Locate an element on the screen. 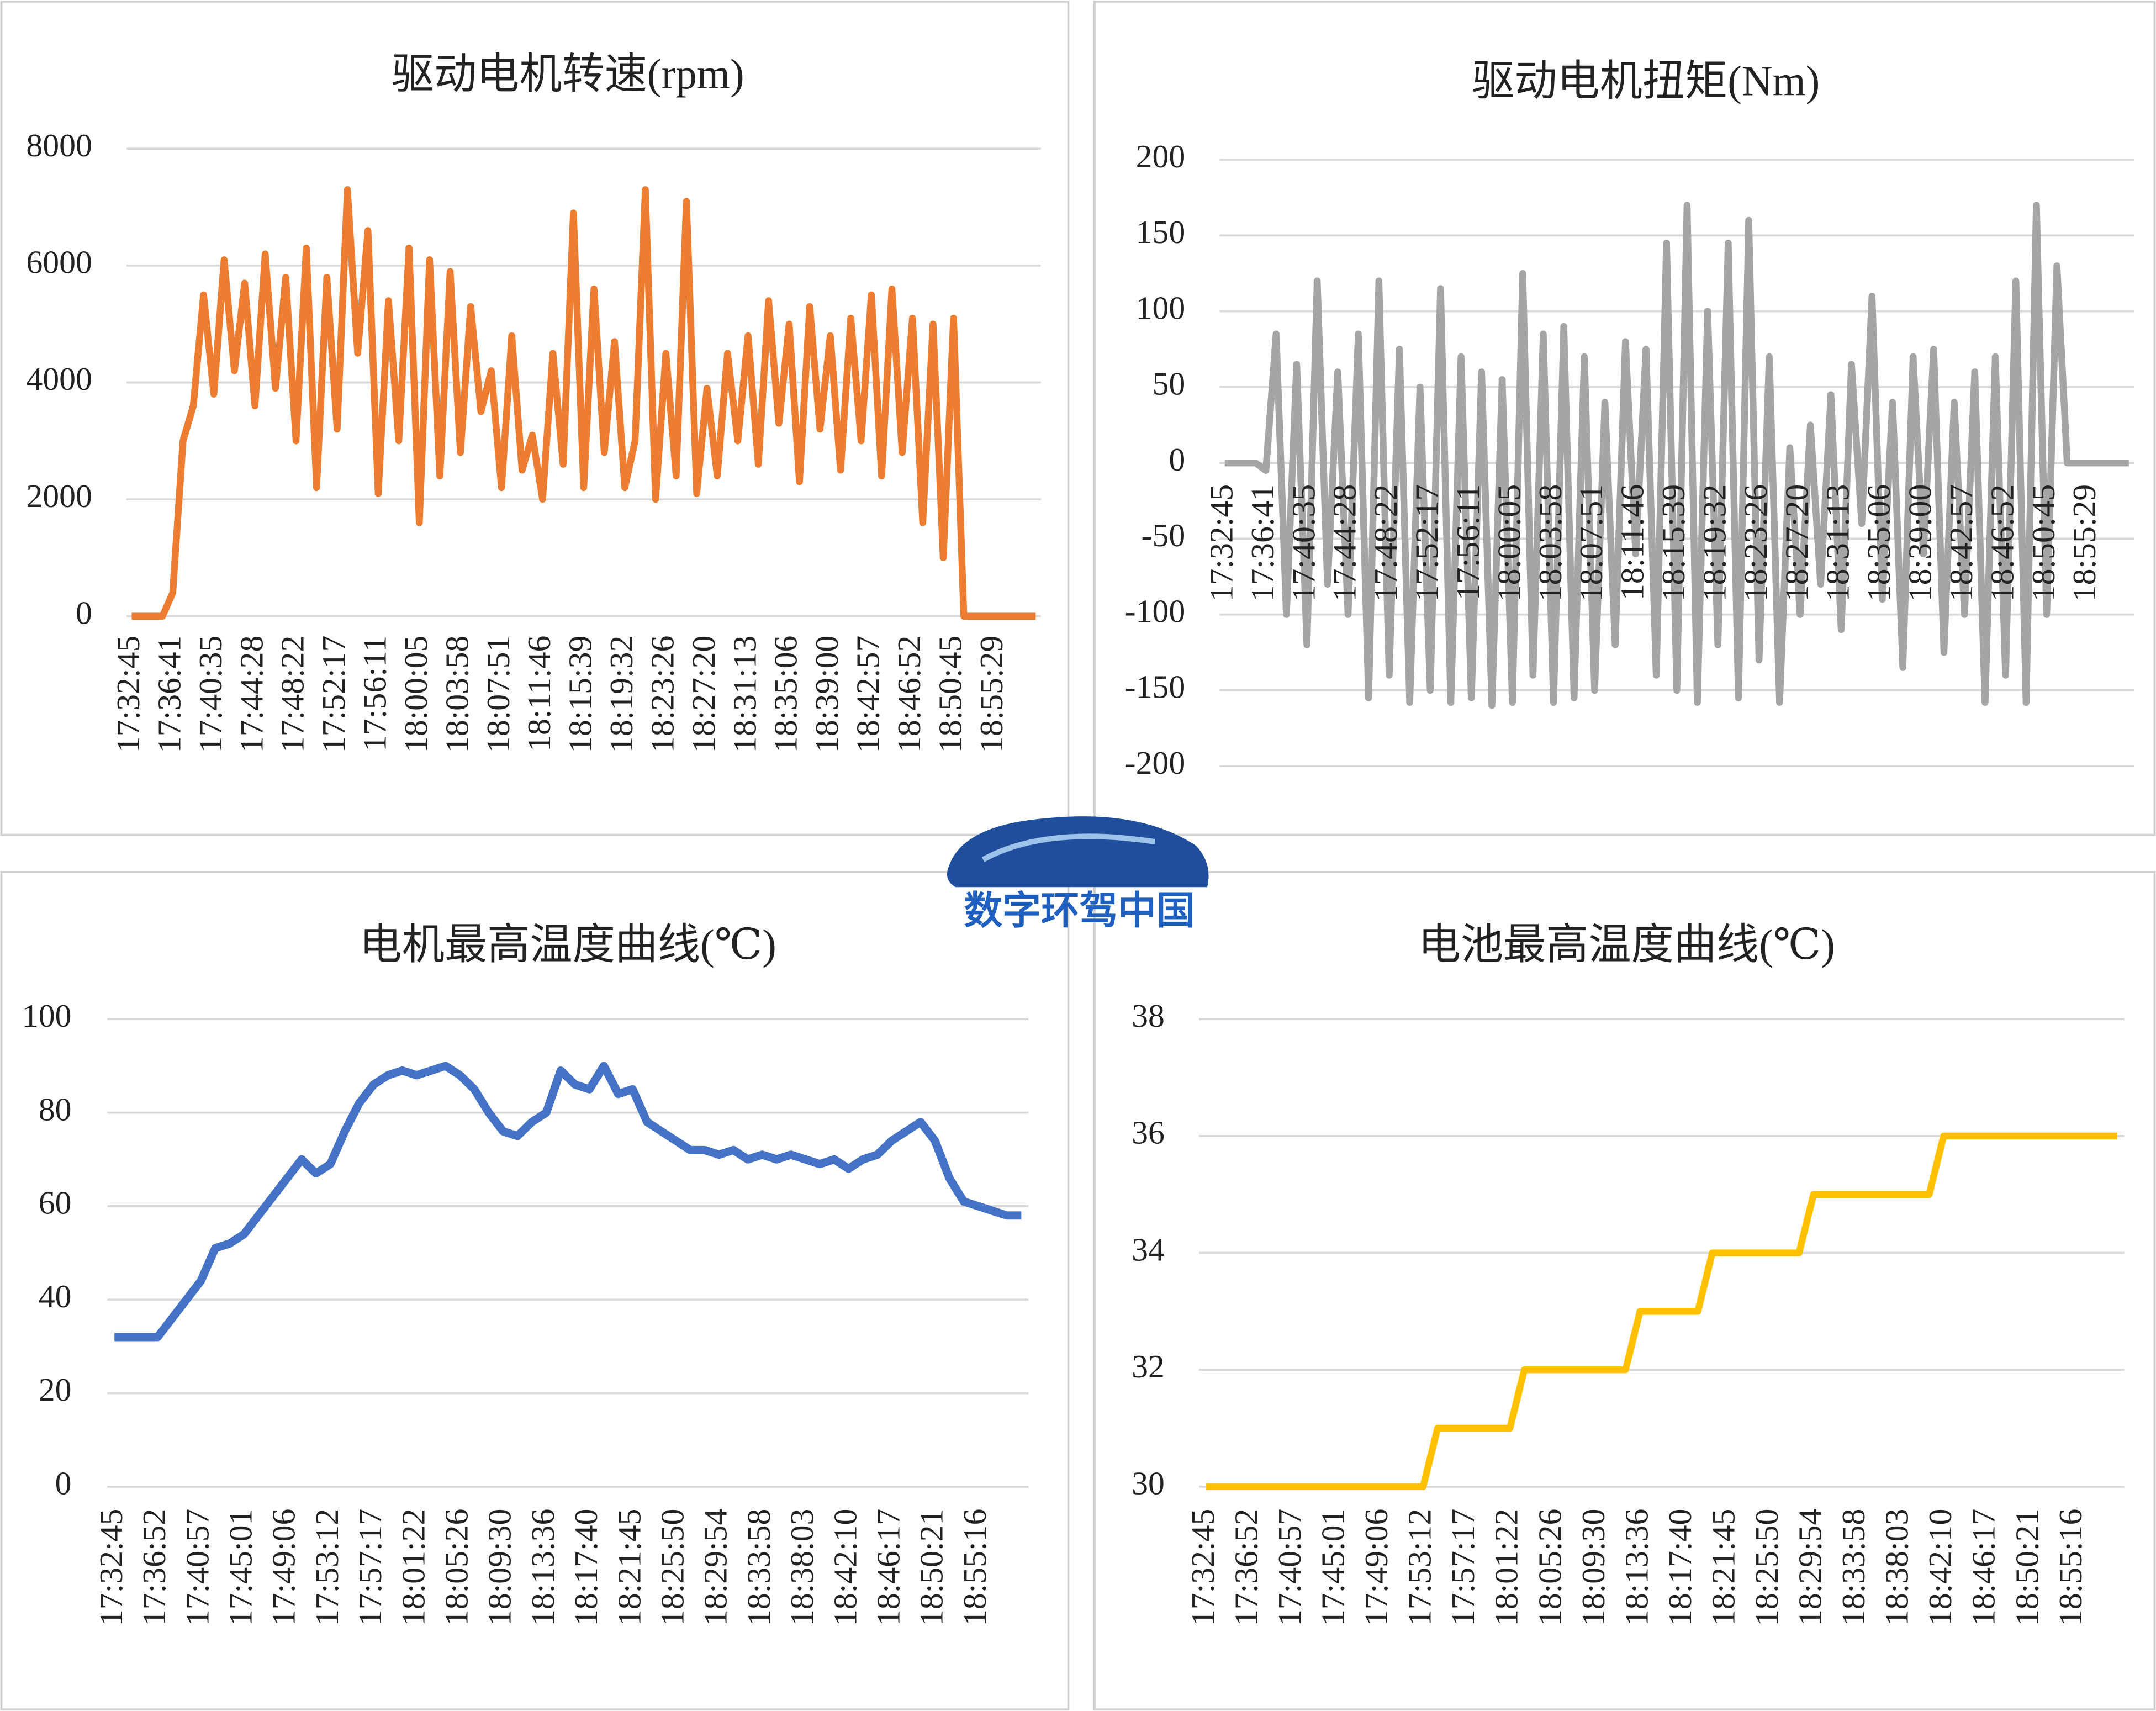 This screenshot has width=2156, height=1711. x-tick-label: 17:40:57 is located at coordinates (1289, 1567).